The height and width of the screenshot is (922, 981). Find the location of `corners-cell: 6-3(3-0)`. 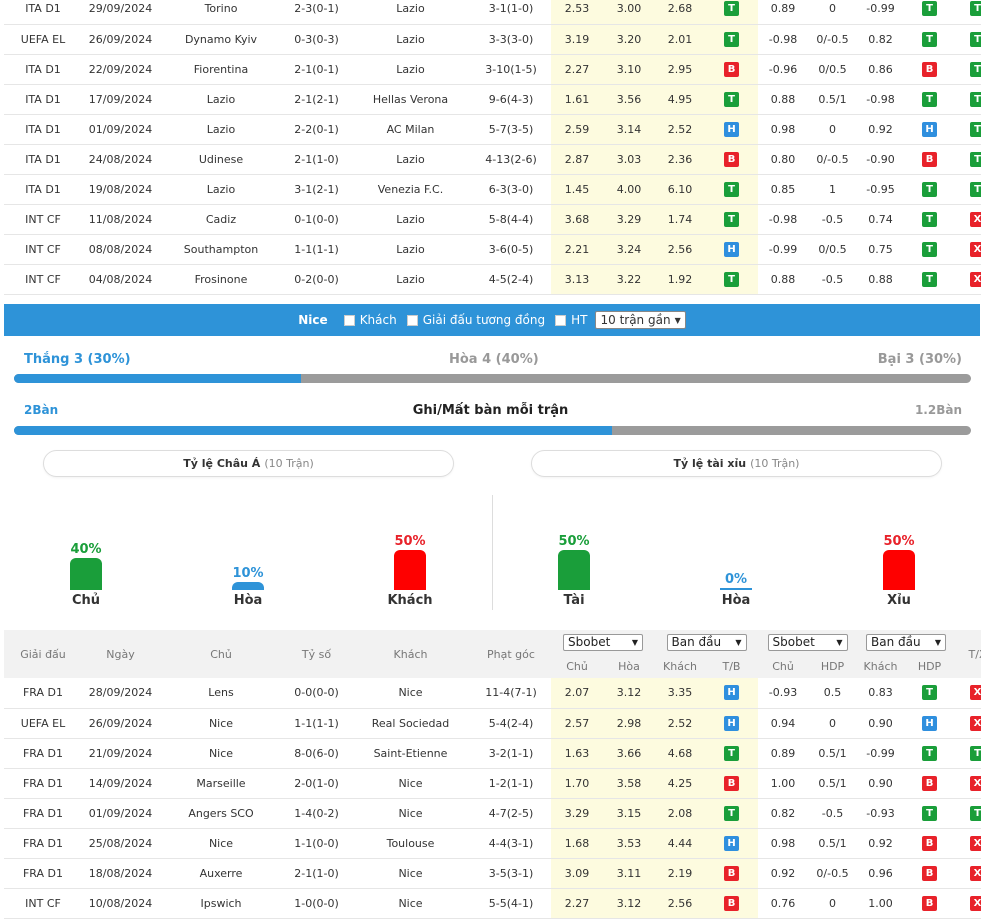

corners-cell: 6-3(3-0) is located at coordinates (511, 189).